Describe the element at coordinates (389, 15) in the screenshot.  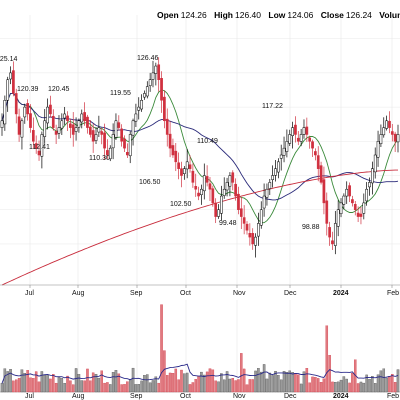
I see `volume-label: Volume` at that location.